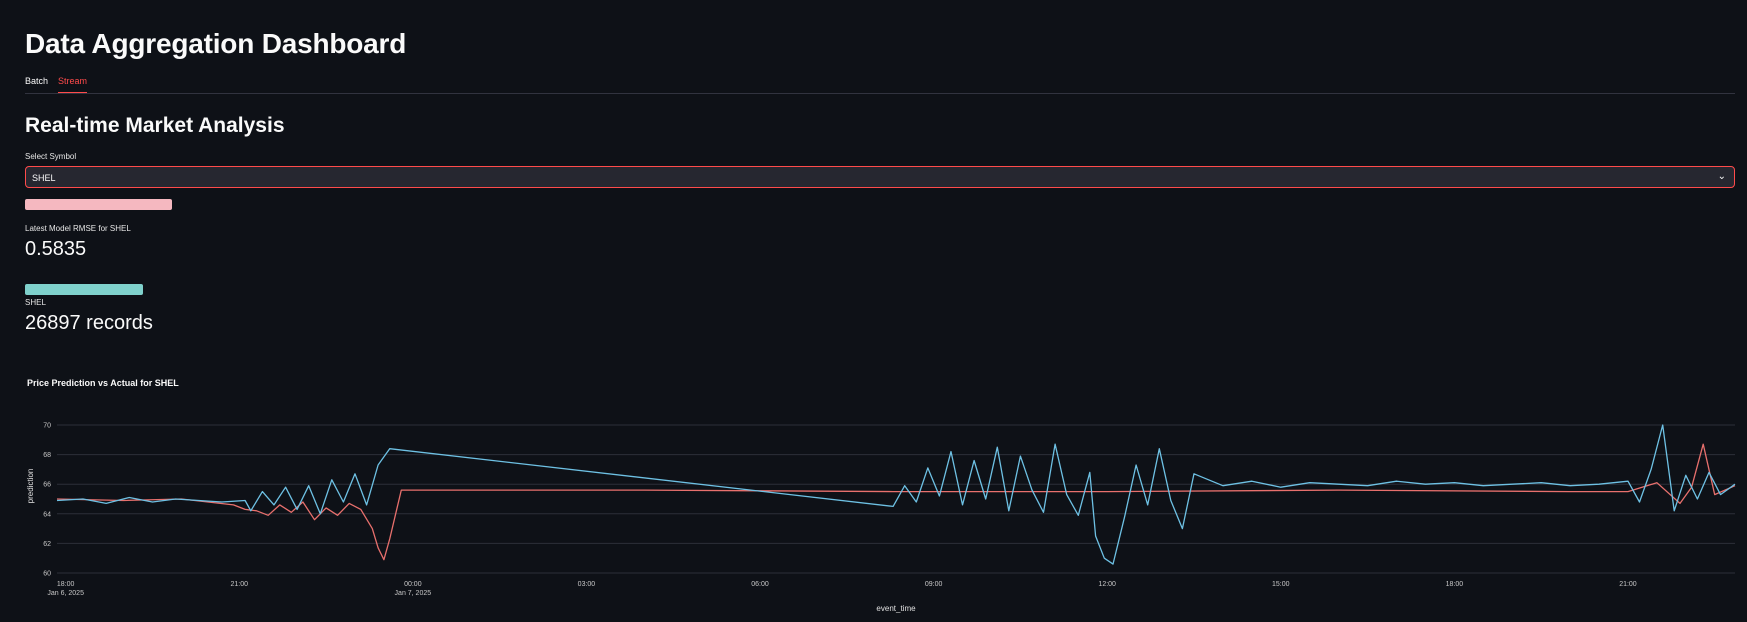 The height and width of the screenshot is (622, 1747). What do you see at coordinates (880, 93) in the screenshot?
I see `tab-divider` at bounding box center [880, 93].